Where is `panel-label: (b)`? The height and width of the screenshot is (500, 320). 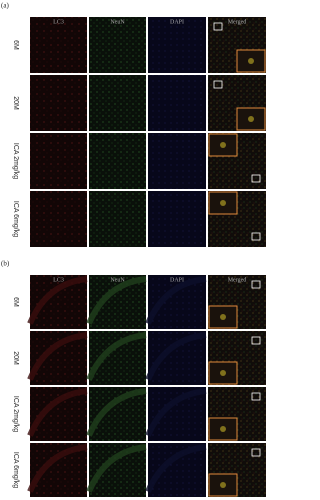 panel-label: (b) is located at coordinates (5, 264).